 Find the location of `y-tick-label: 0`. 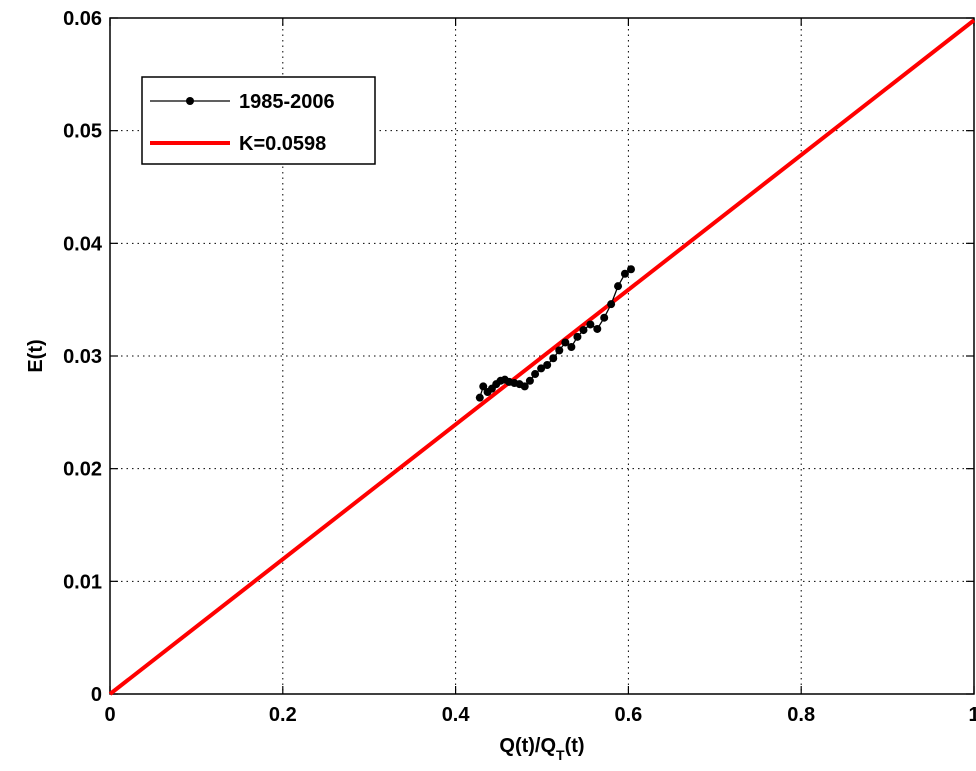

y-tick-label: 0 is located at coordinates (96, 695).